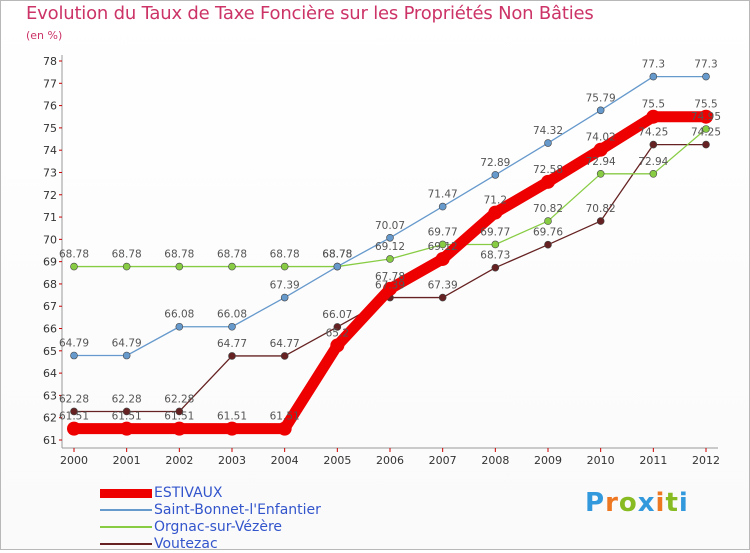 The image size is (750, 553). I want to click on logo-letter: x, so click(646, 503).